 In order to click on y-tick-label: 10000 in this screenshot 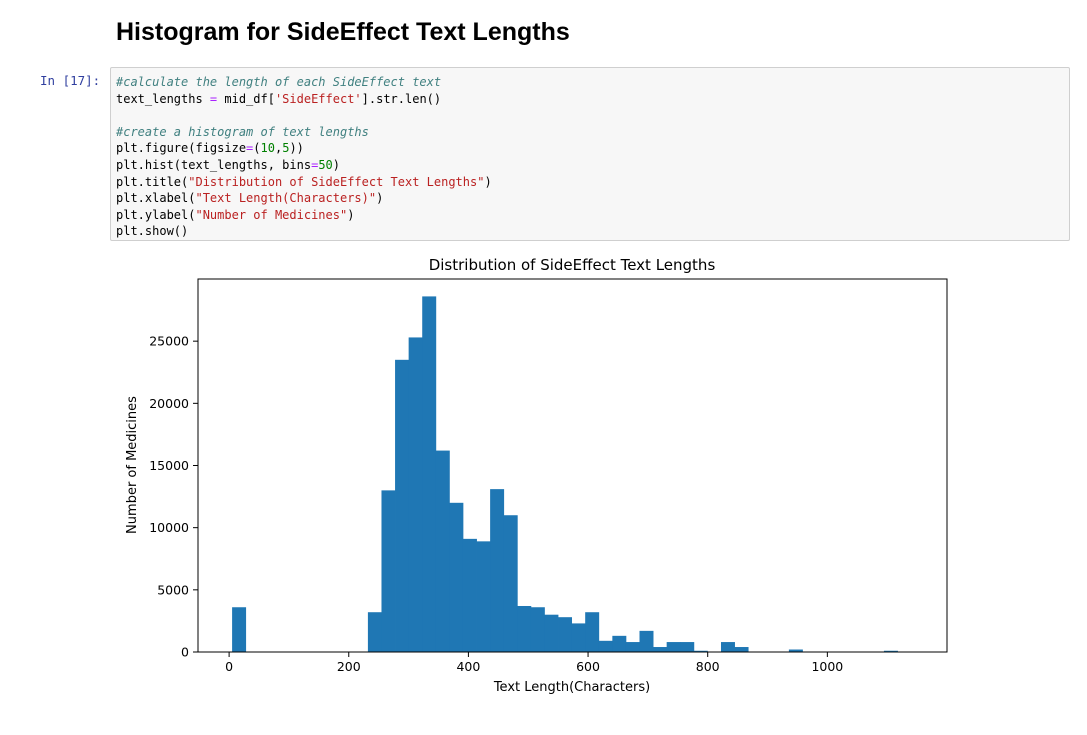, I will do `click(169, 527)`.